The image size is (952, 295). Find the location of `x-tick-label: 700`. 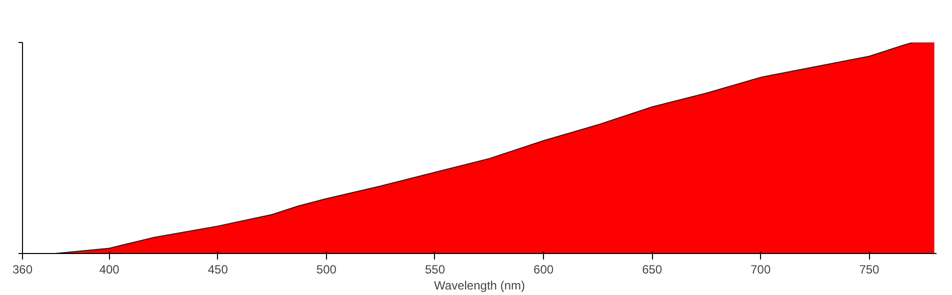

x-tick-label: 700 is located at coordinates (760, 269).